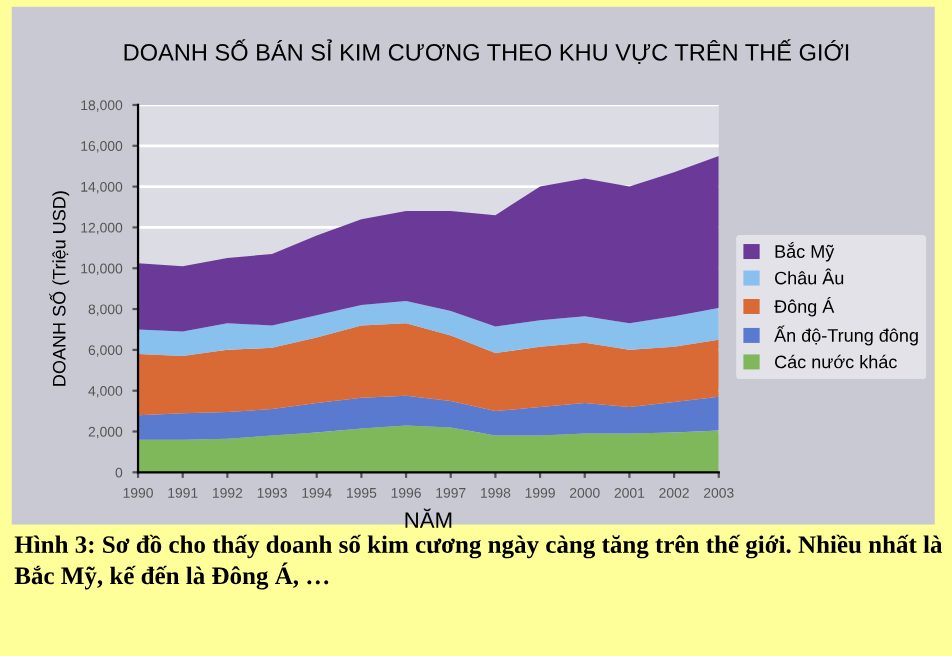  Describe the element at coordinates (805, 252) in the screenshot. I see `legend-label: Bắc Mỹ` at that location.